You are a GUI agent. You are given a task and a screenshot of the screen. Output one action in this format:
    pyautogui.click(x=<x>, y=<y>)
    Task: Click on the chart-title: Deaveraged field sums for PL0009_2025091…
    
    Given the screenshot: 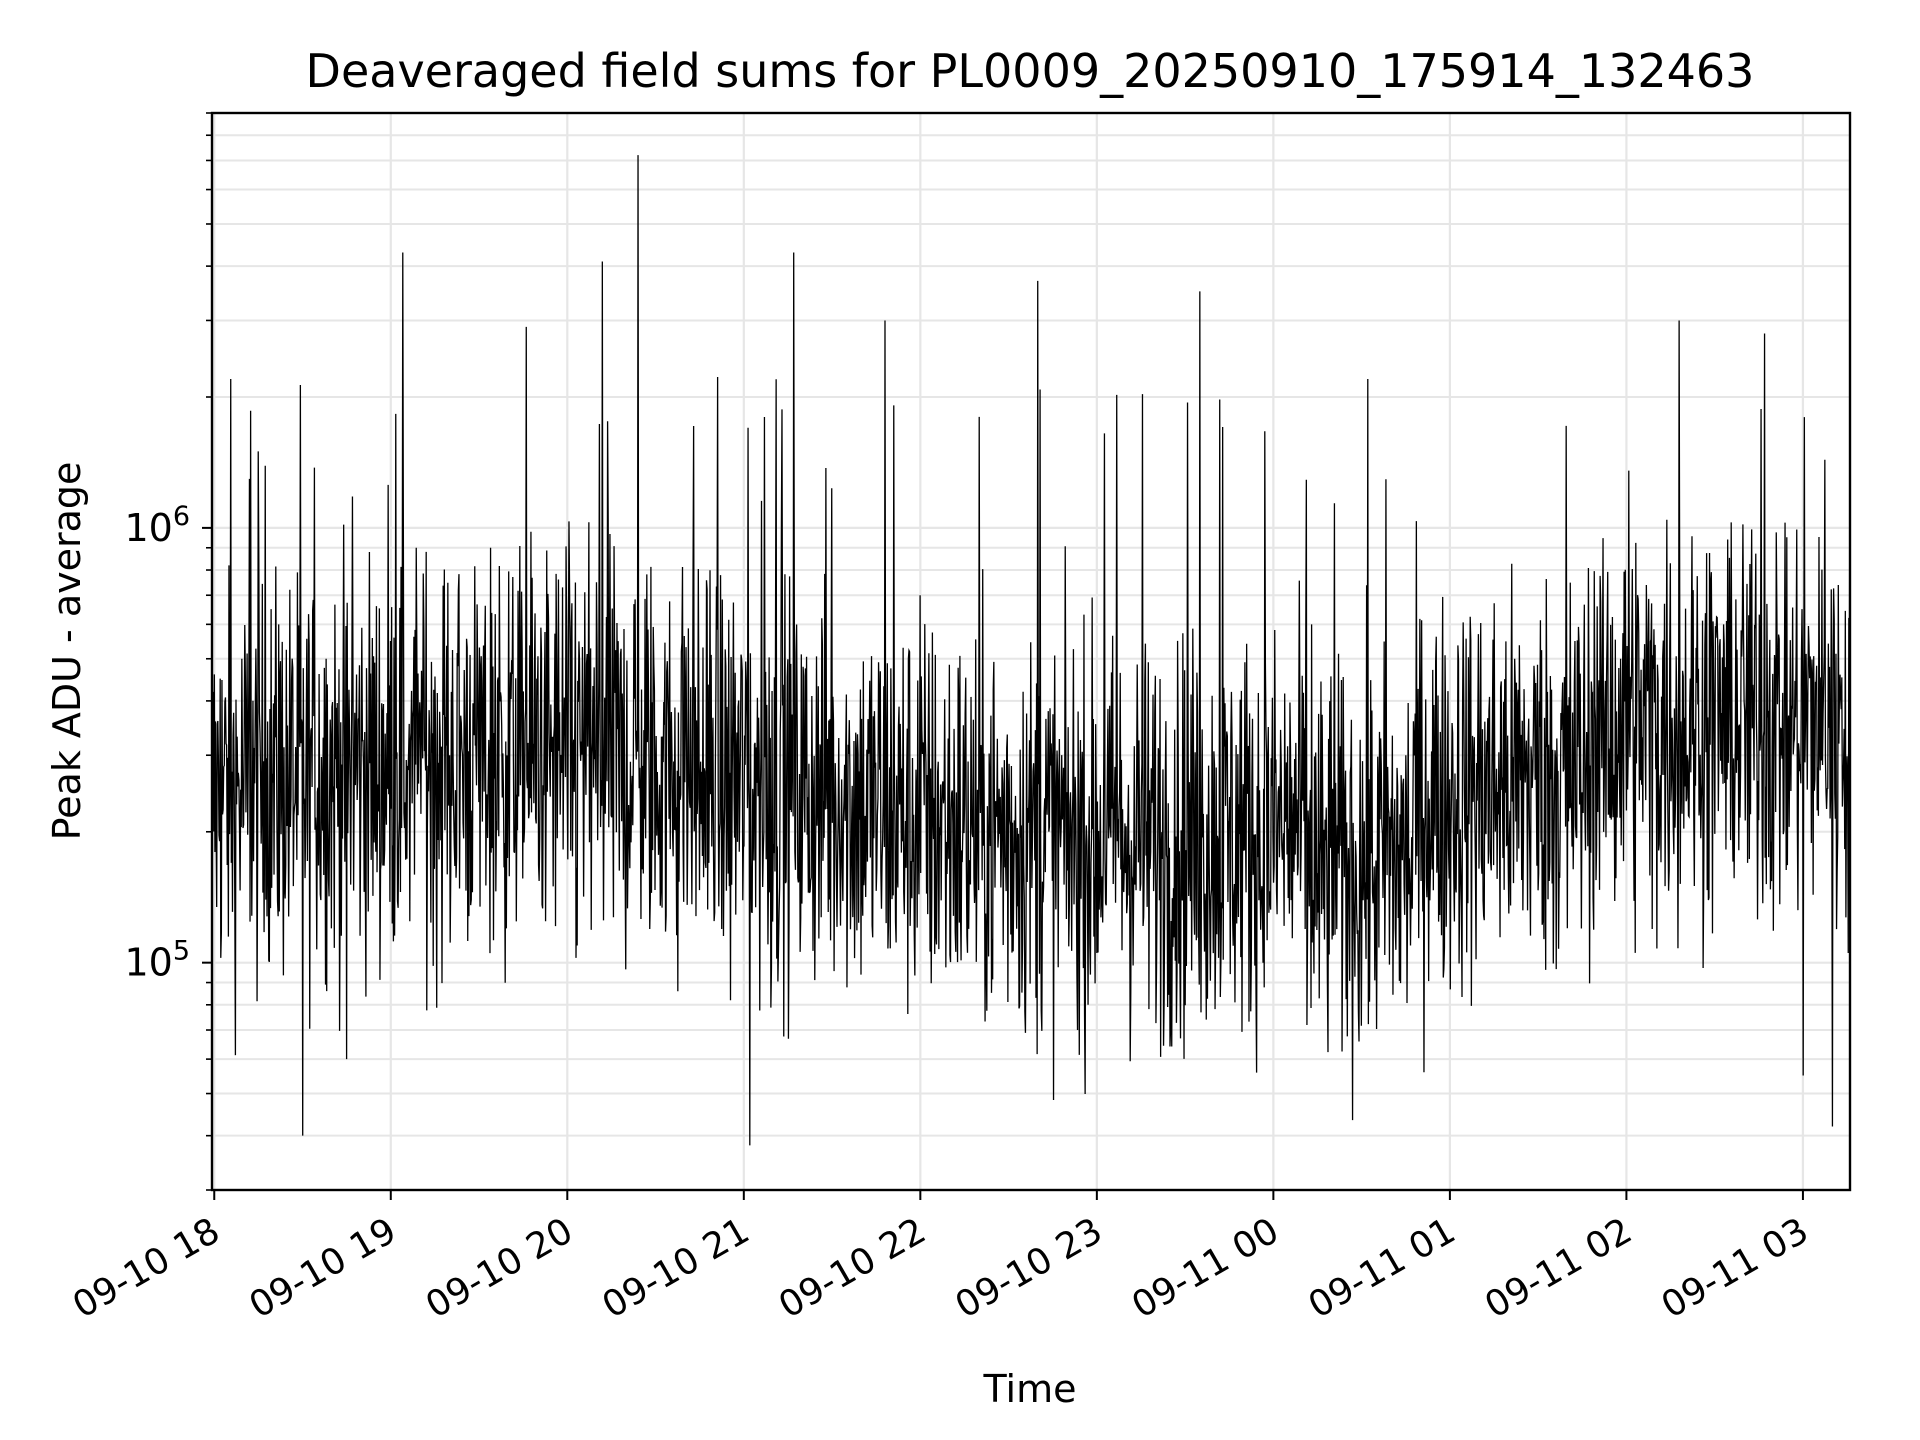 What is the action you would take?
    pyautogui.click(x=1030, y=71)
    